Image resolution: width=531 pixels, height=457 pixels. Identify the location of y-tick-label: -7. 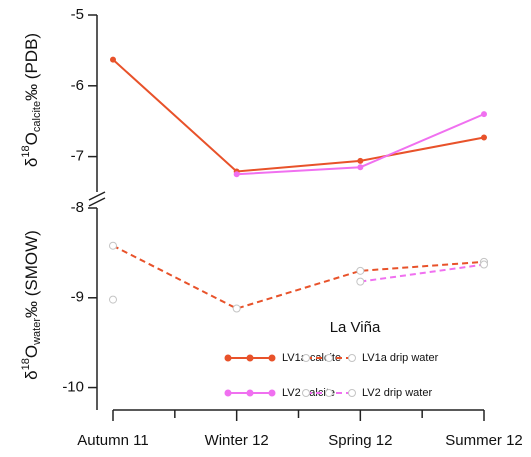
(77, 156).